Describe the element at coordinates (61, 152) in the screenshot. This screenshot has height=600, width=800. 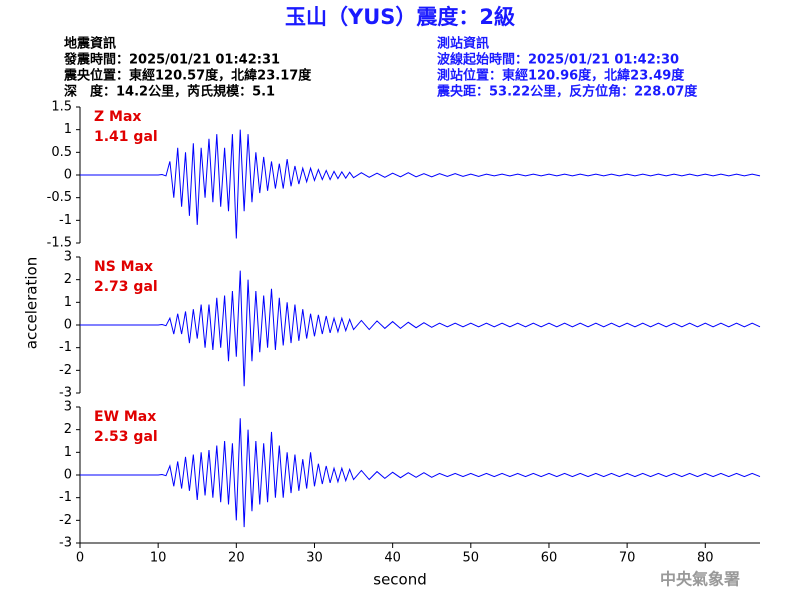
I see `y-tick-label: 0.5` at that location.